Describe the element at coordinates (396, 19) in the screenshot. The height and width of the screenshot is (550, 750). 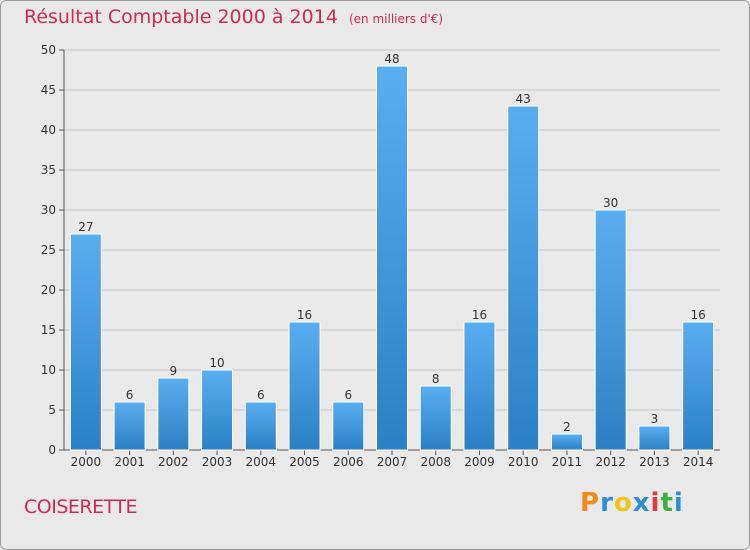
I see `chart-unit-label: (en milliers d'€)` at that location.